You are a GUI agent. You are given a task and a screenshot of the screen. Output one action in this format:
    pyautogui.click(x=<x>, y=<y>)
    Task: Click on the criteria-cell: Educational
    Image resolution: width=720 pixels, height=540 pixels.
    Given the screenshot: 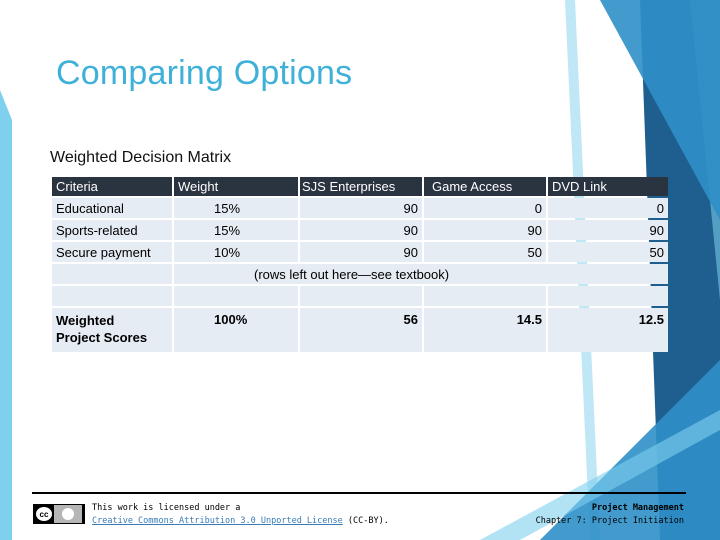 What is the action you would take?
    pyautogui.click(x=112, y=208)
    